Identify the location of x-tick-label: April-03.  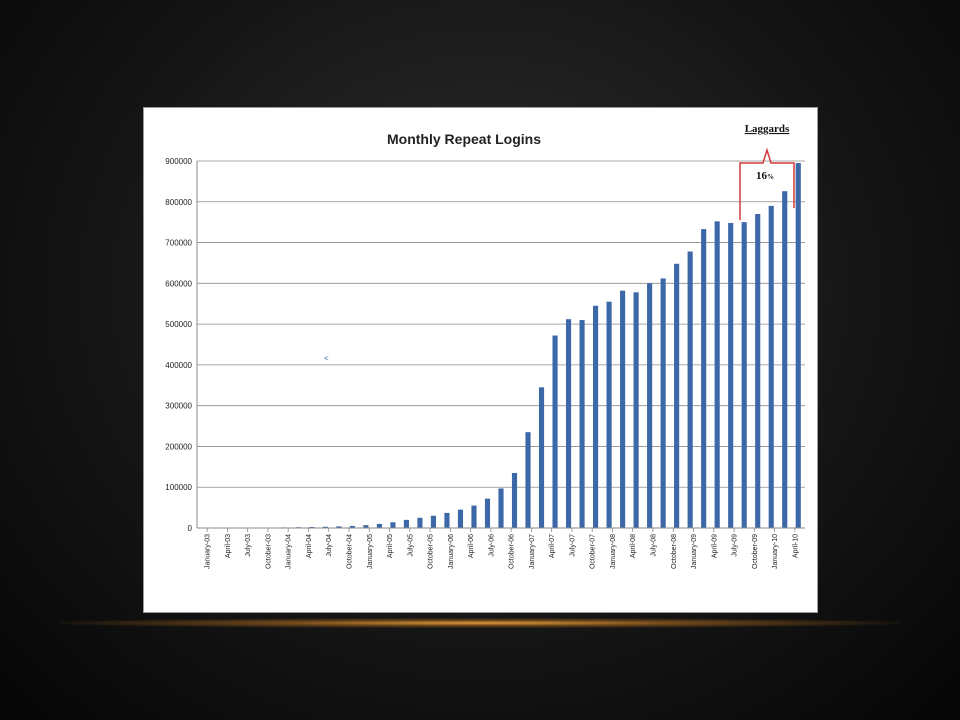
(228, 546).